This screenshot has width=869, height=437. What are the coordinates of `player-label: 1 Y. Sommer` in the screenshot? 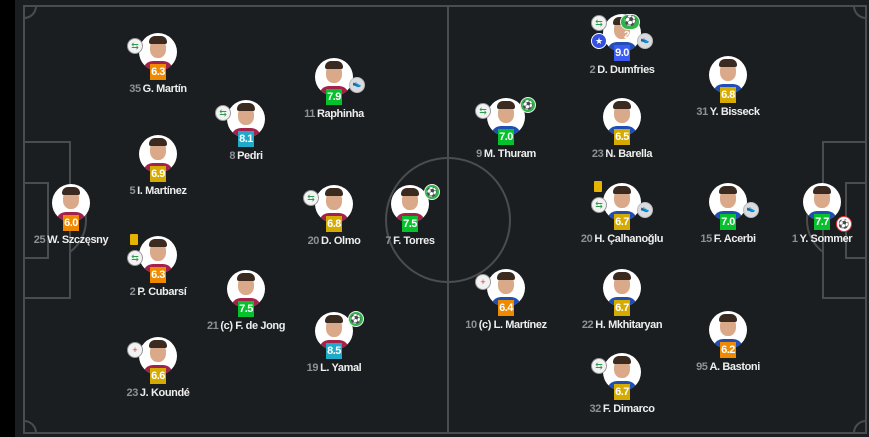 It's located at (805, 239).